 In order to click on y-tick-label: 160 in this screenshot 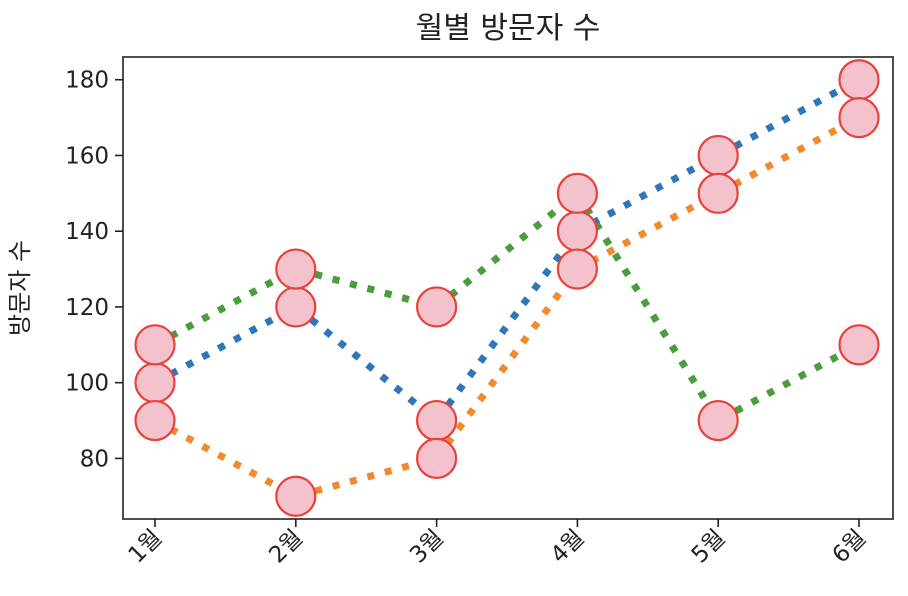, I will do `click(87, 156)`.